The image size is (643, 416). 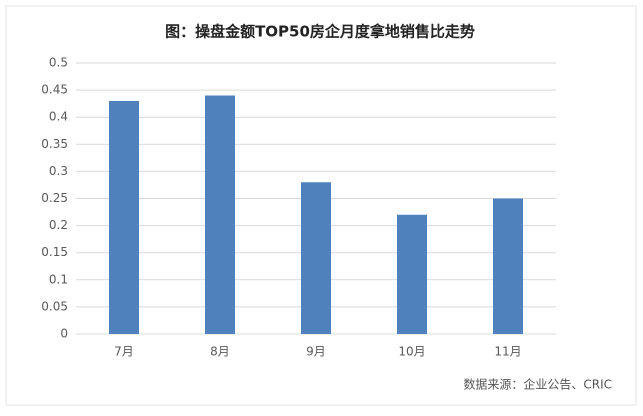 I want to click on y-tick-label: 0.45, so click(x=54, y=90).